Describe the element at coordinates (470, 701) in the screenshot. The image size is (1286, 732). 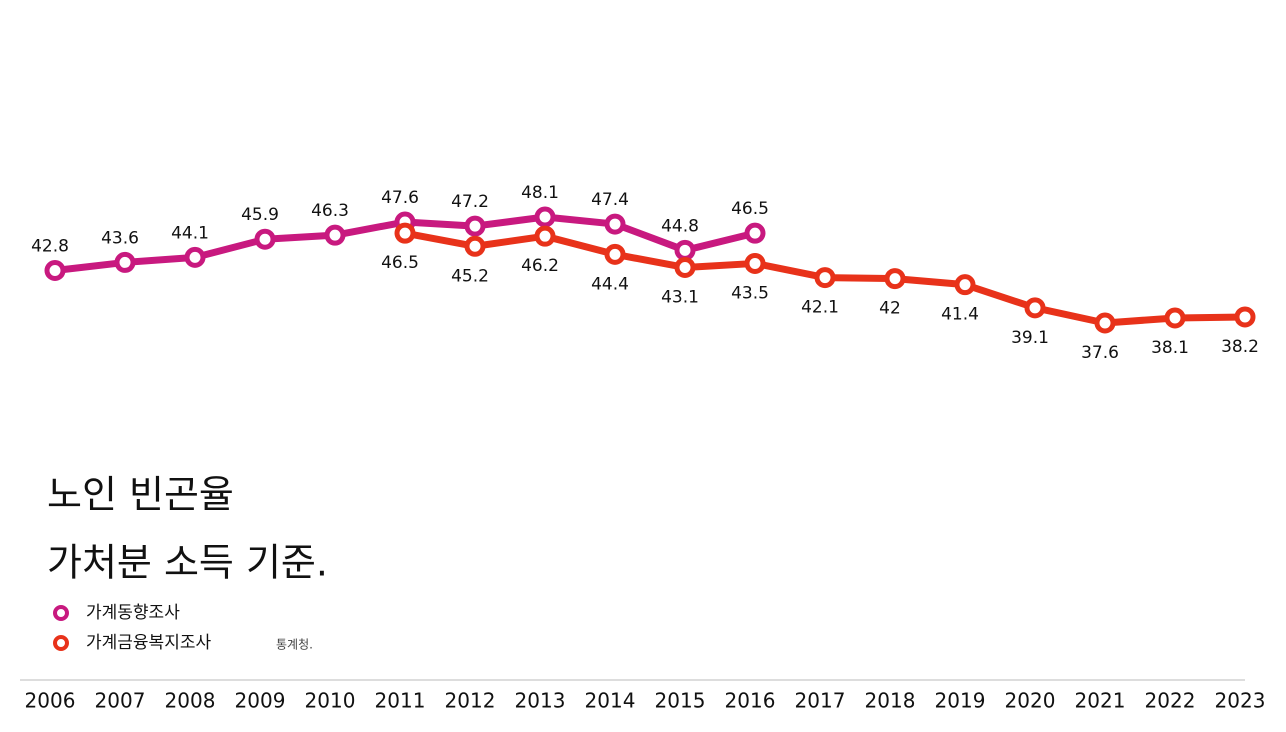
I see `x-tick-label: 2012` at that location.